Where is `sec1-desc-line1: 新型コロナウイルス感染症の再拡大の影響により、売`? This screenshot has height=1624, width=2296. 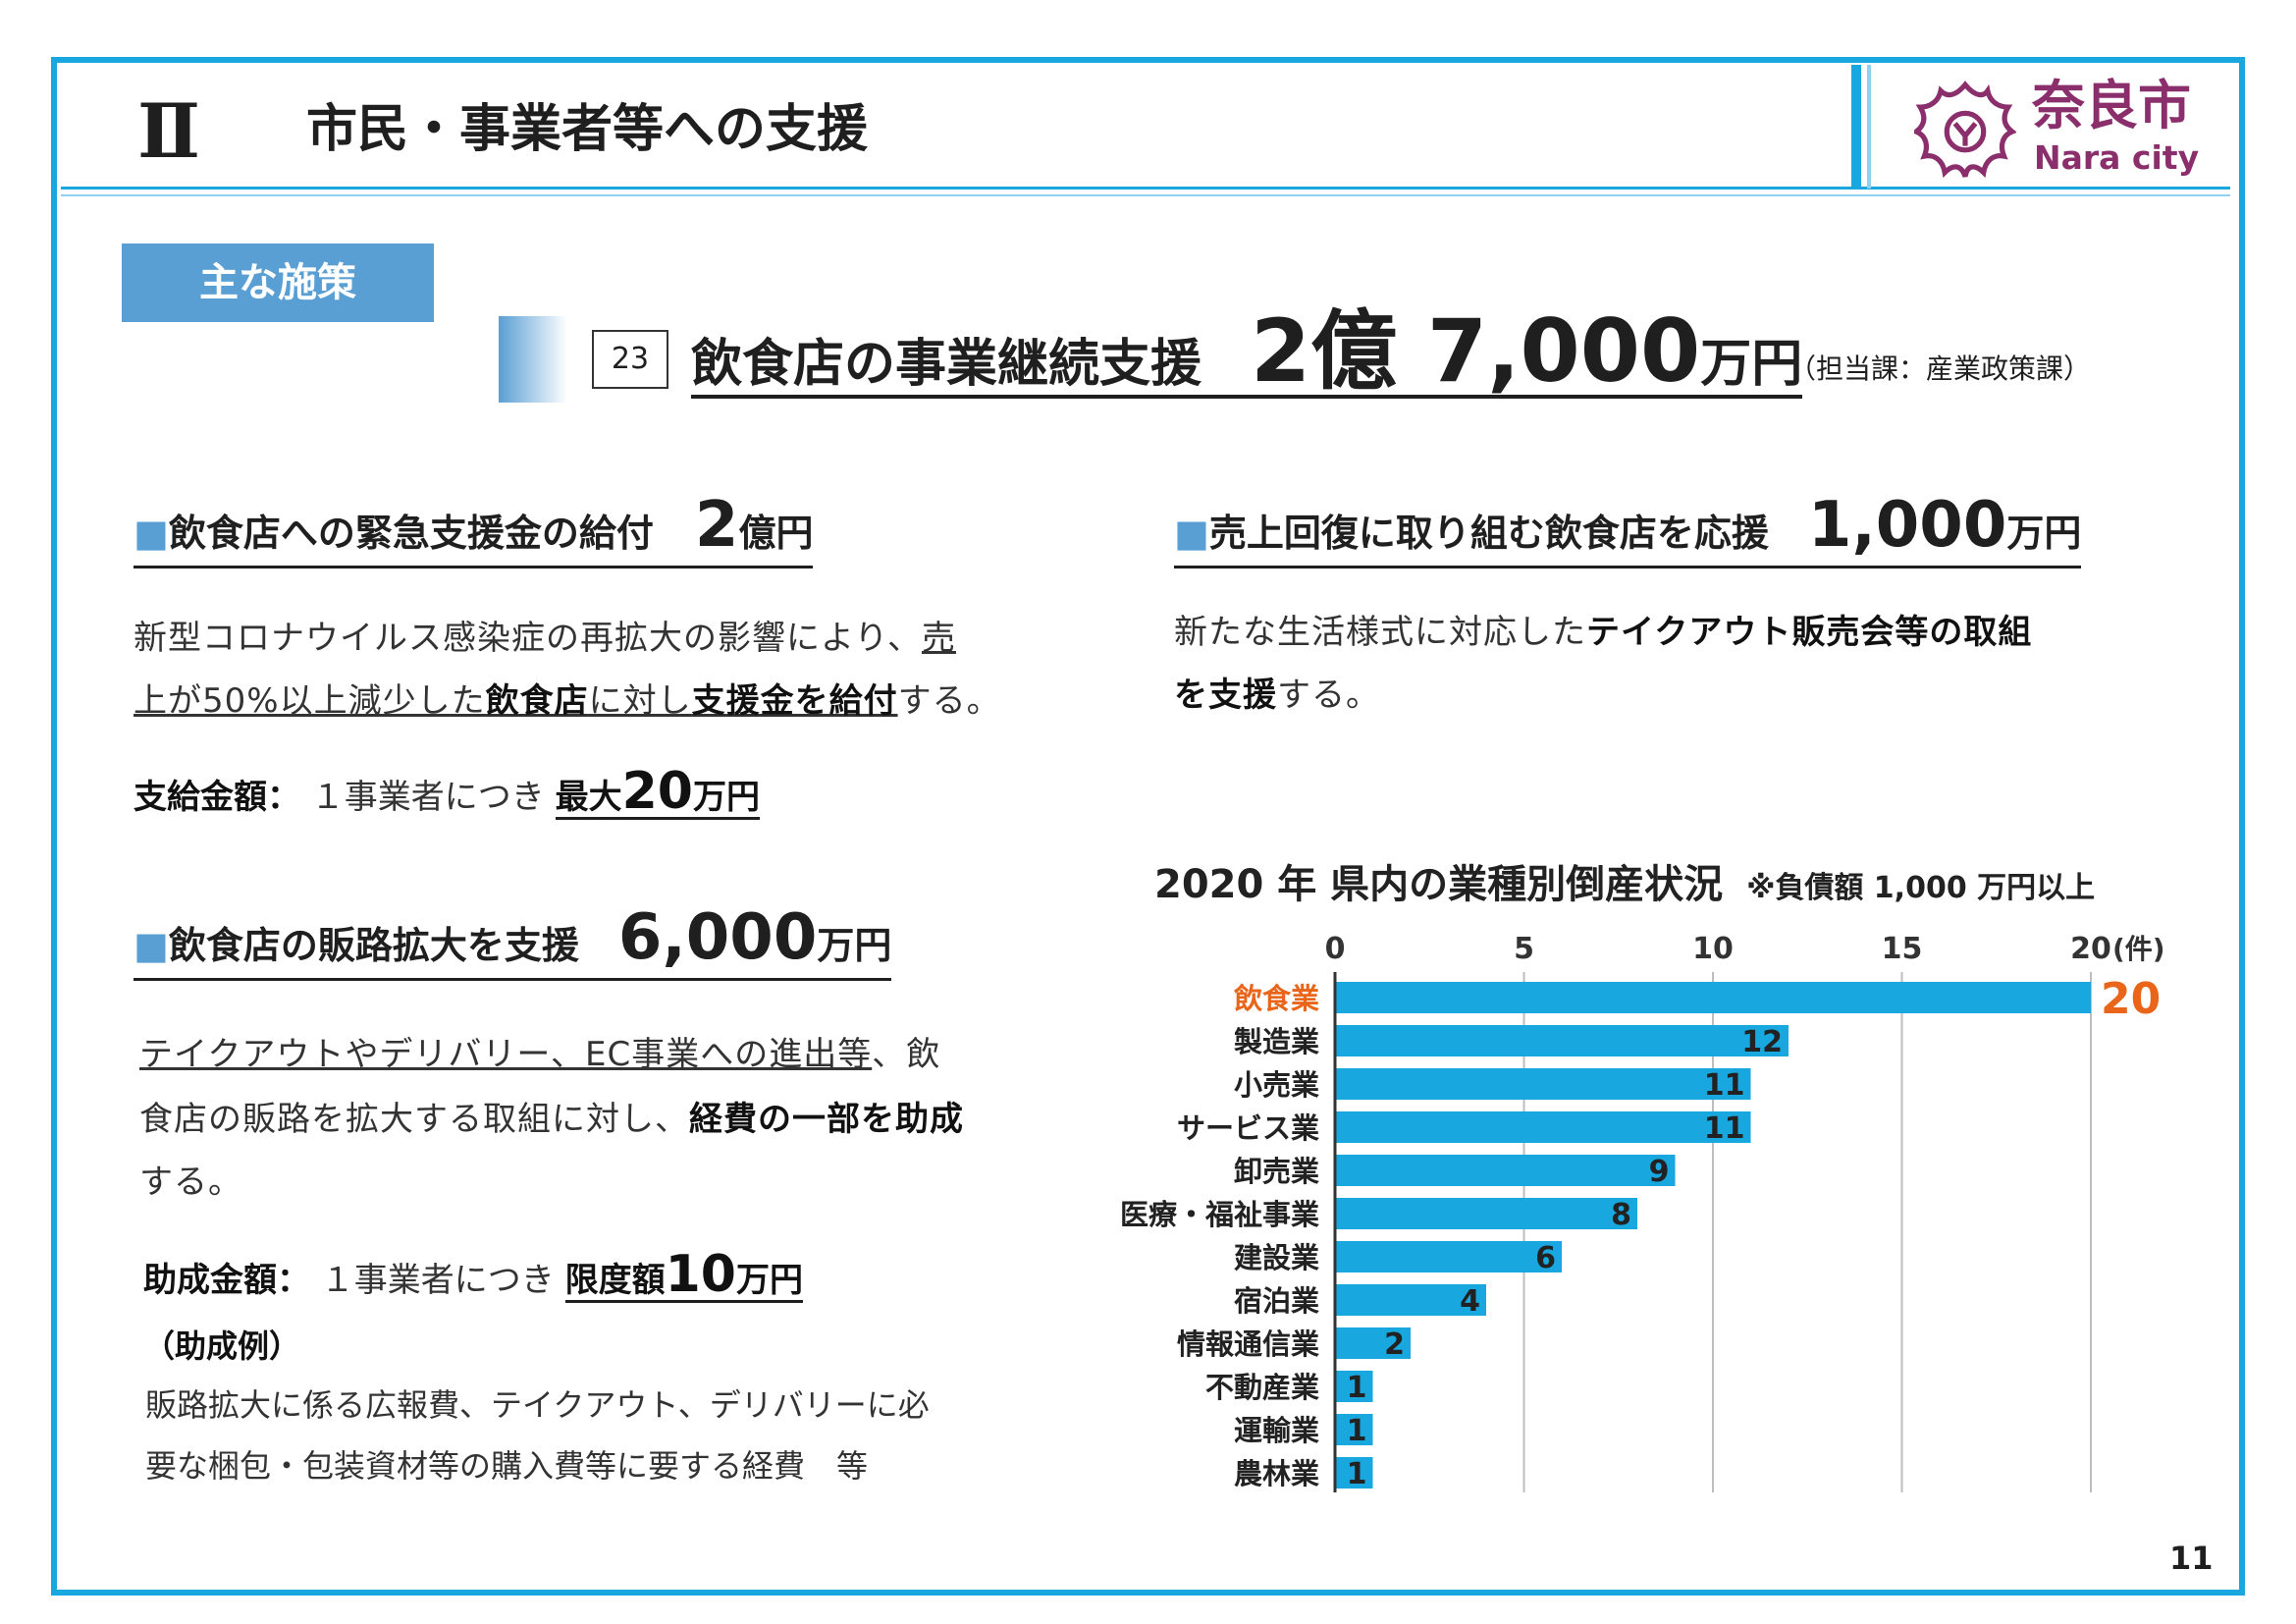
sec1-desc-line1: 新型コロナウイルス感染症の再拡大の影響により、売 is located at coordinates (544, 638).